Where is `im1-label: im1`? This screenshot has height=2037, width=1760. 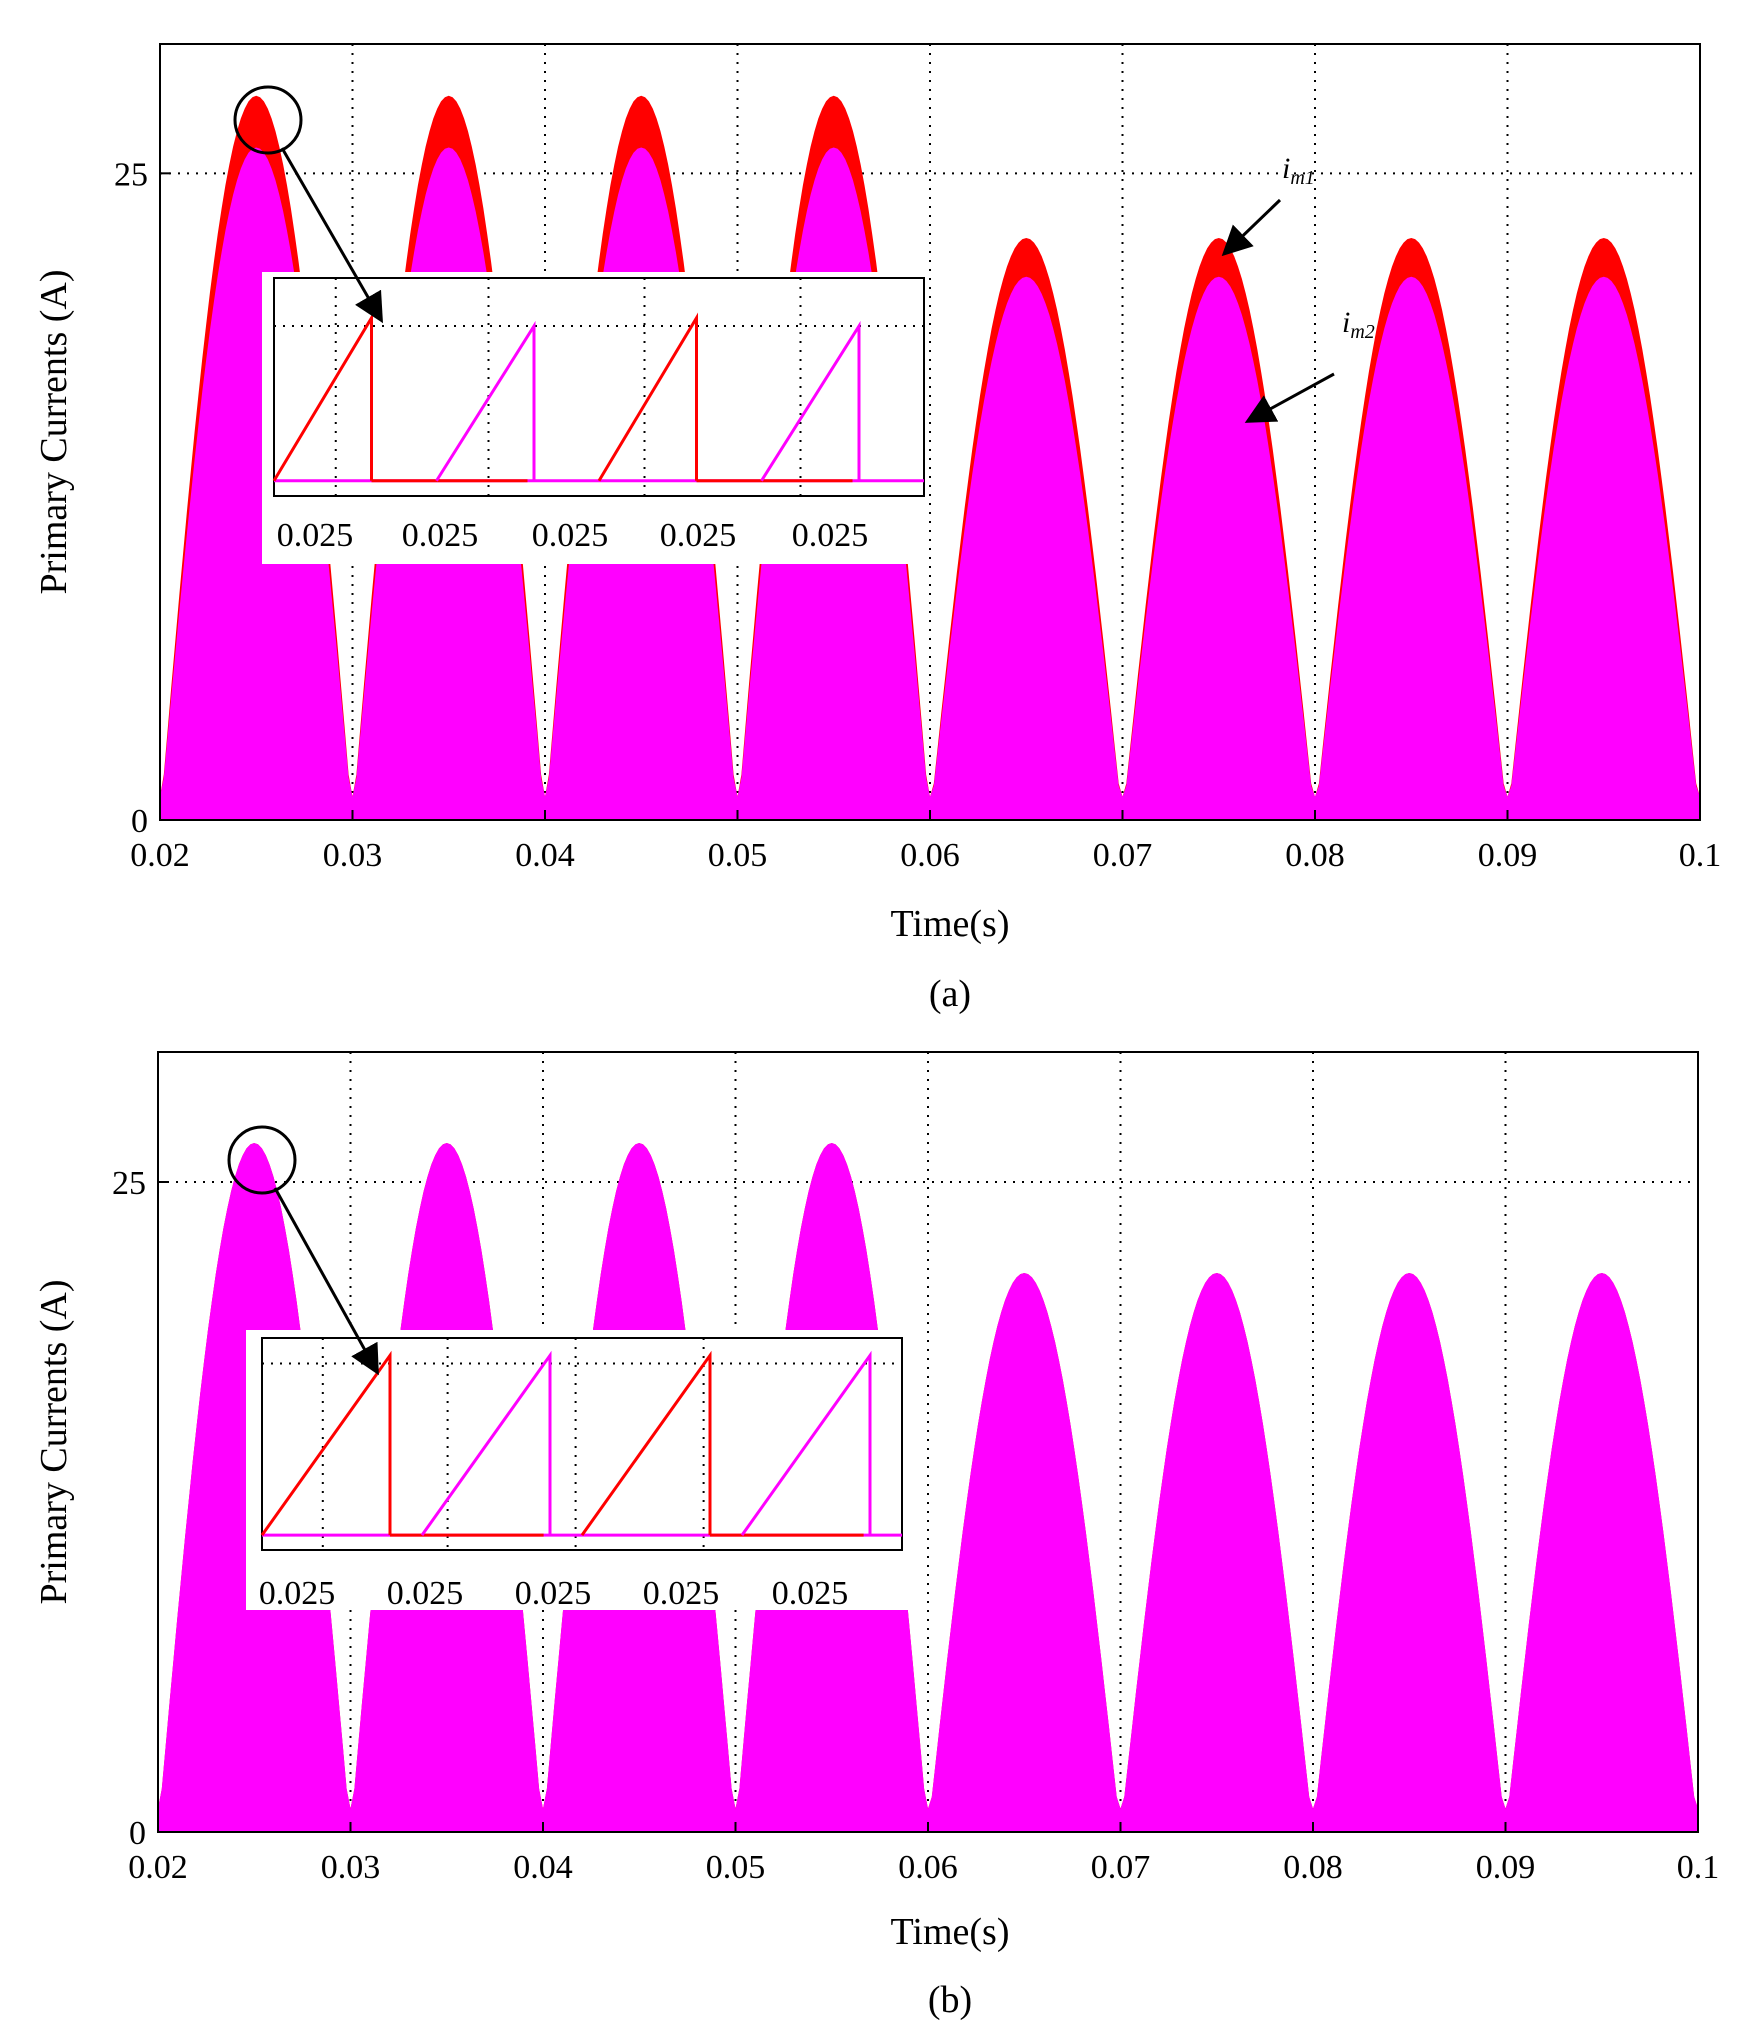
im1-label: im1 is located at coordinates (1298, 170).